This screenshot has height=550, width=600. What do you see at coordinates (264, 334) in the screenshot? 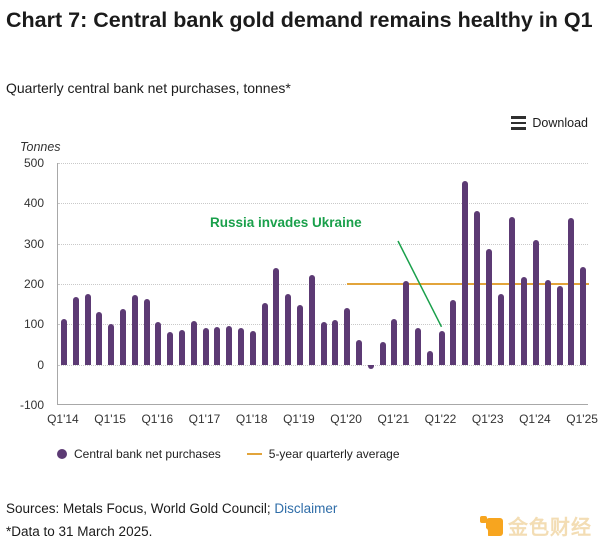
I see `bar-Q2'18` at bounding box center [264, 334].